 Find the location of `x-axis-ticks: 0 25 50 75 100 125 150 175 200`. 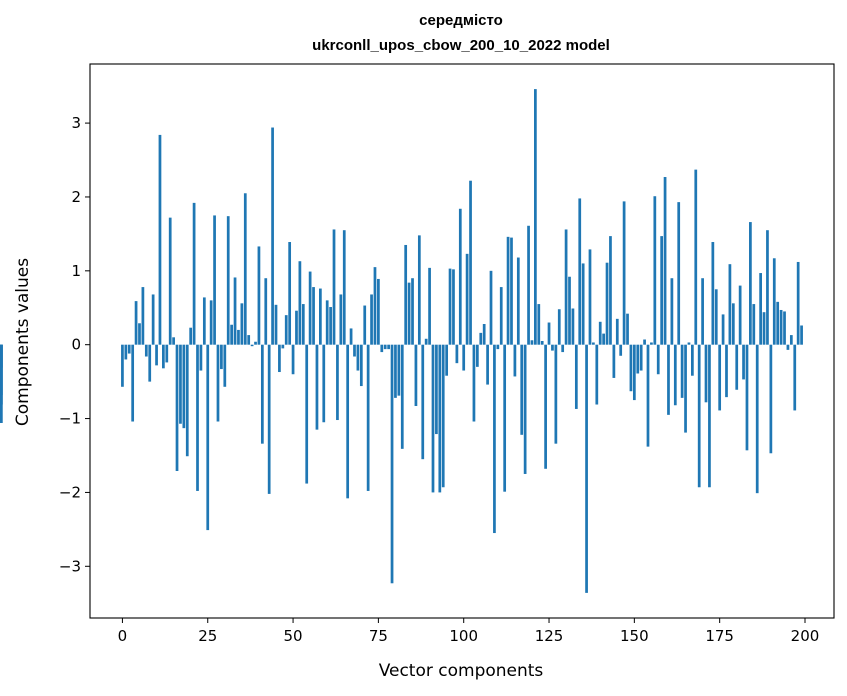

x-axis-ticks: 0 25 50 75 100 125 150 175 200 is located at coordinates (468, 631).